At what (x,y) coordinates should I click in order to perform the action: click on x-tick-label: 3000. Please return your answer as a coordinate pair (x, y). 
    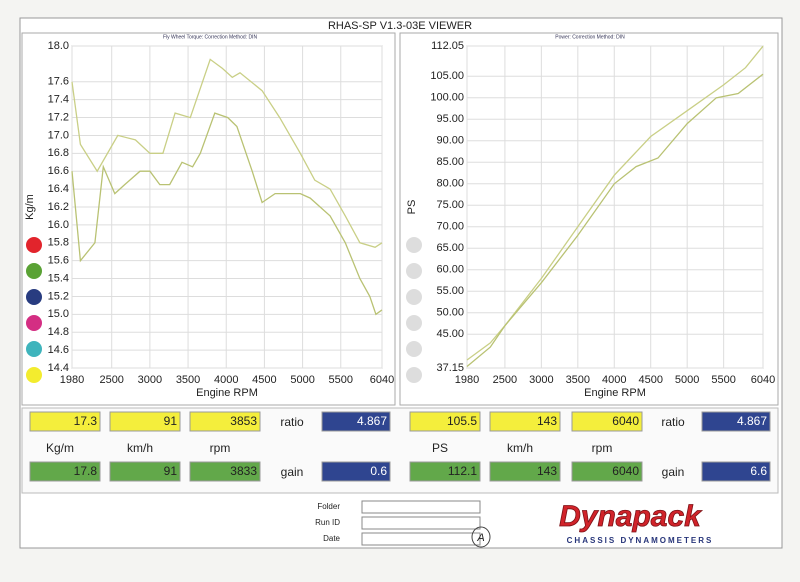
    Looking at the image, I should click on (541, 380).